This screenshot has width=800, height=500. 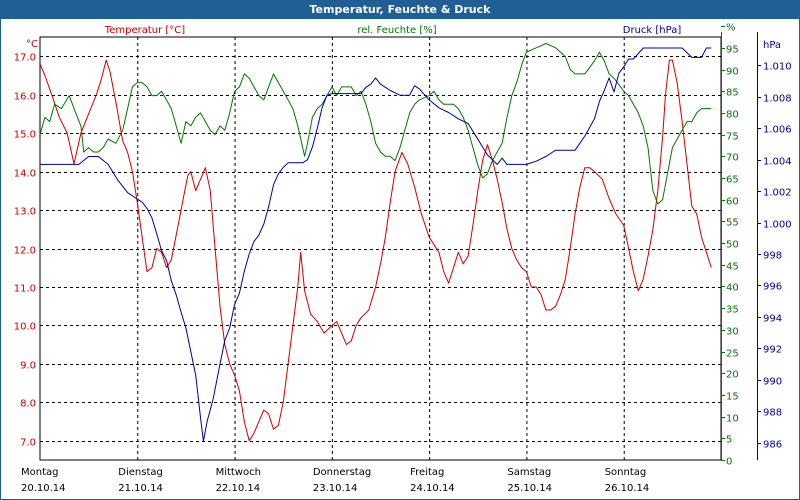 I want to click on temp-tick-label: 10.0, so click(x=25, y=327).